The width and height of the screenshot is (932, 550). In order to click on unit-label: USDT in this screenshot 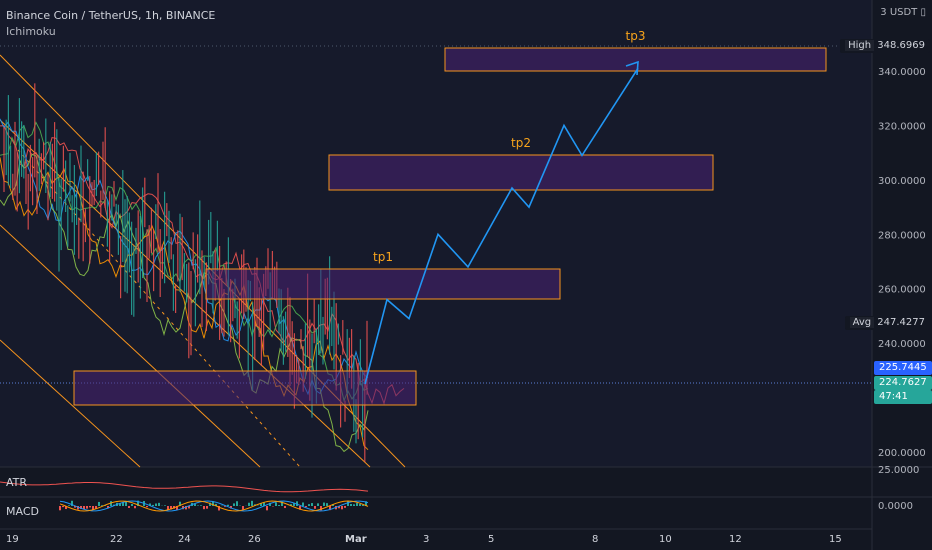, I will do `click(903, 12)`.